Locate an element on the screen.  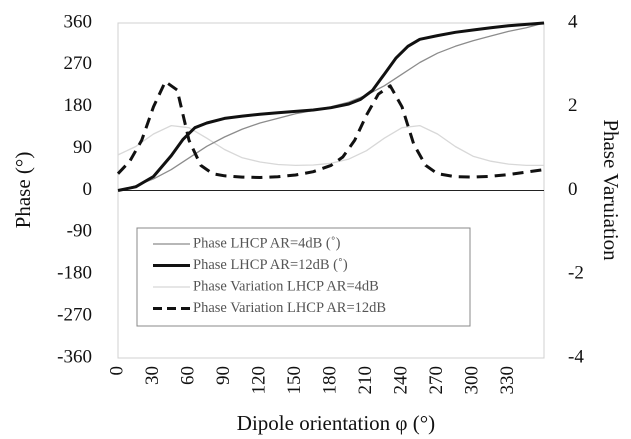
x-tick-label-2: 60 is located at coordinates (187, 375).